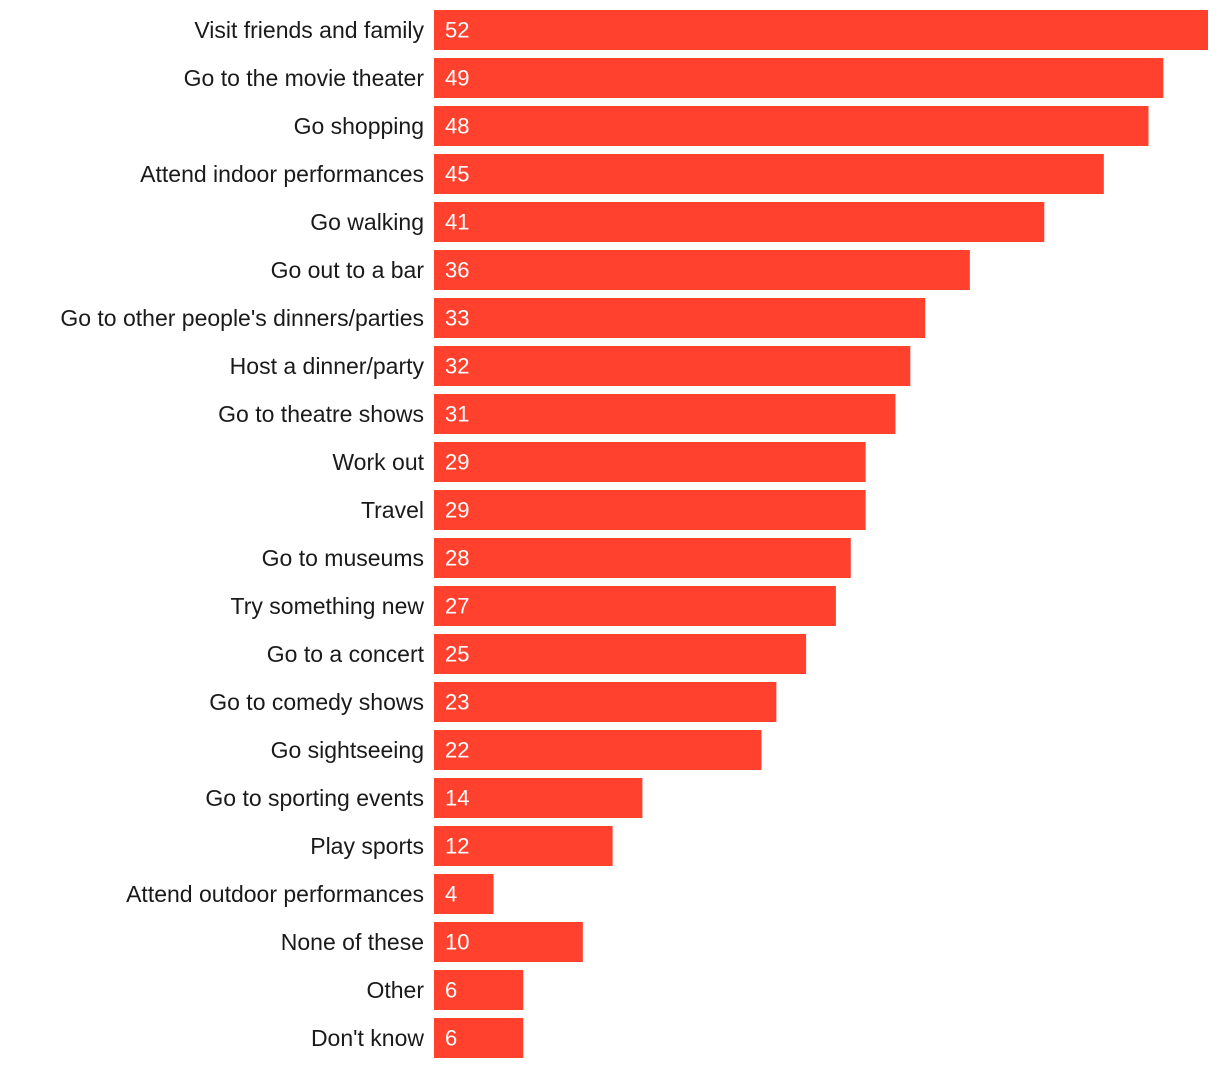 This screenshot has height=1068, width=1220. I want to click on category-label: Go sightseeing, so click(347, 750).